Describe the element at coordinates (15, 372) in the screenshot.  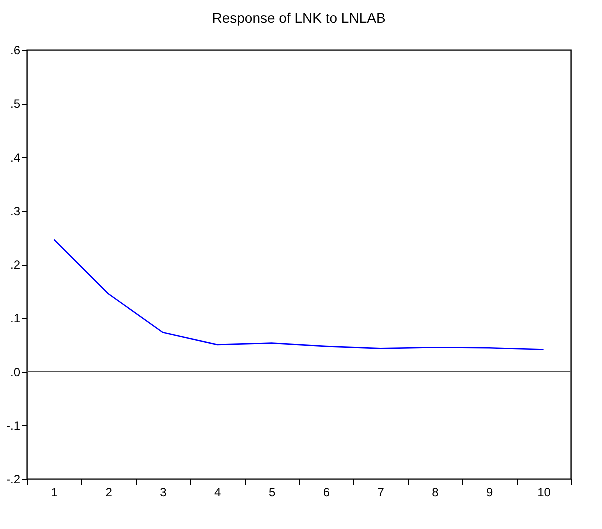
I see `y-tick-label: .0` at that location.